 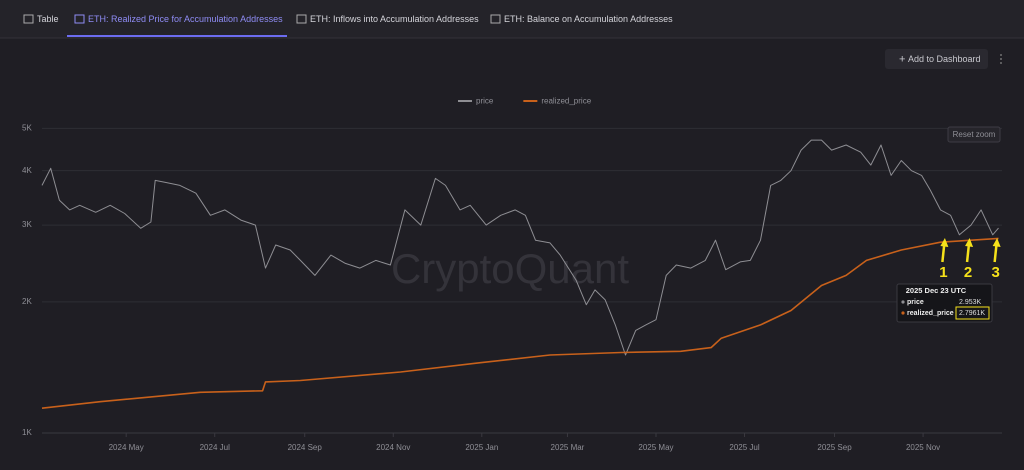 What do you see at coordinates (923, 447) in the screenshot?
I see `x-tick-label: 2025 Nov` at bounding box center [923, 447].